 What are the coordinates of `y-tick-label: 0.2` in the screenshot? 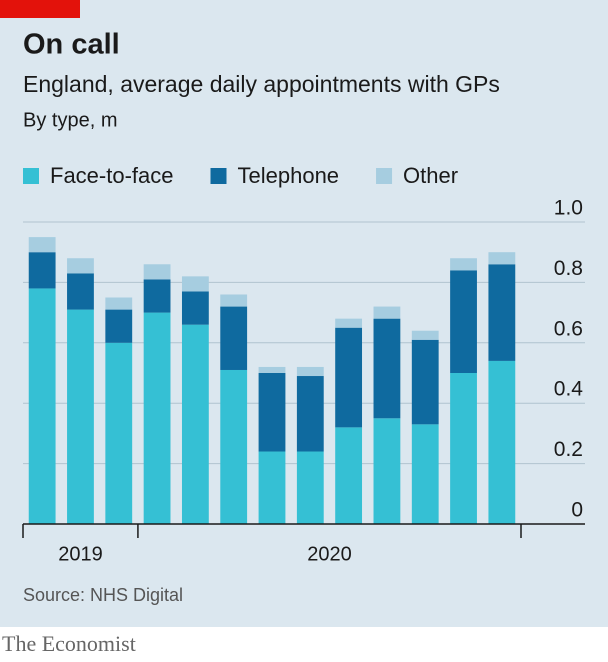 It's located at (568, 449).